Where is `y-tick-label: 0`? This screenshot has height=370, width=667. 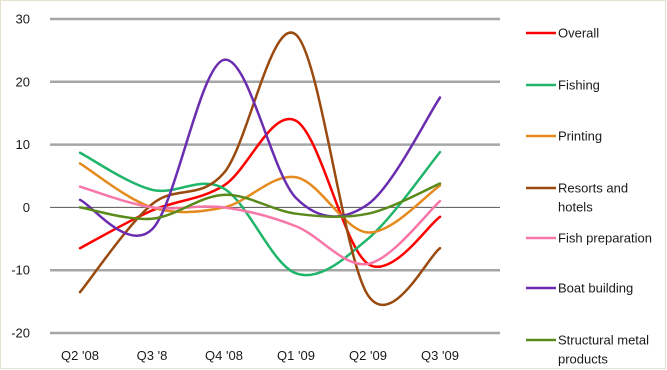
y-tick-label: 0 is located at coordinates (26, 207).